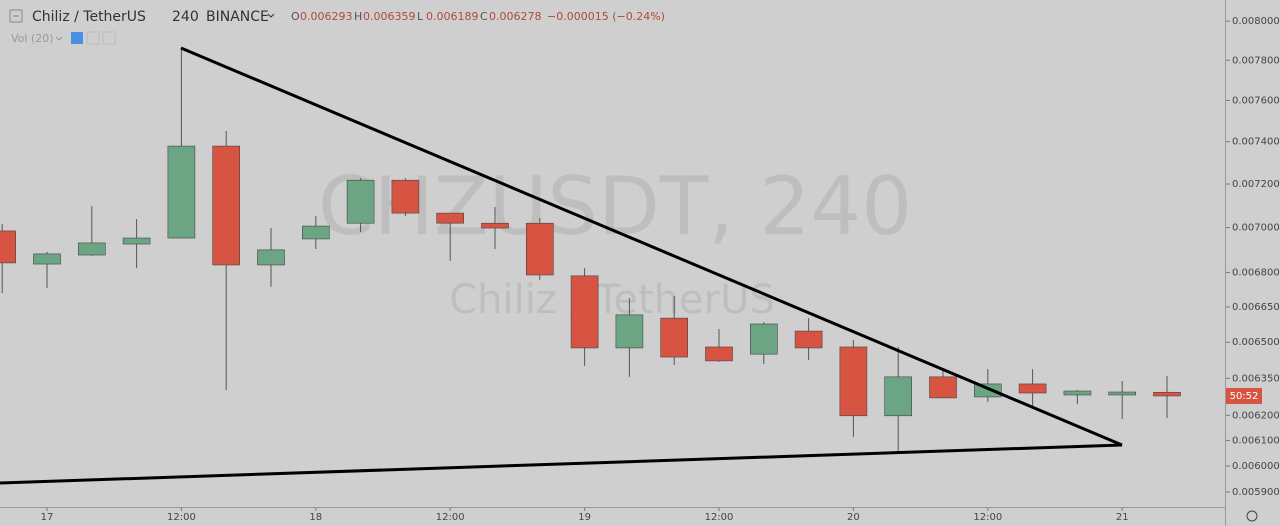  Describe the element at coordinates (16, 16) in the screenshot. I see `collapse-button` at that location.